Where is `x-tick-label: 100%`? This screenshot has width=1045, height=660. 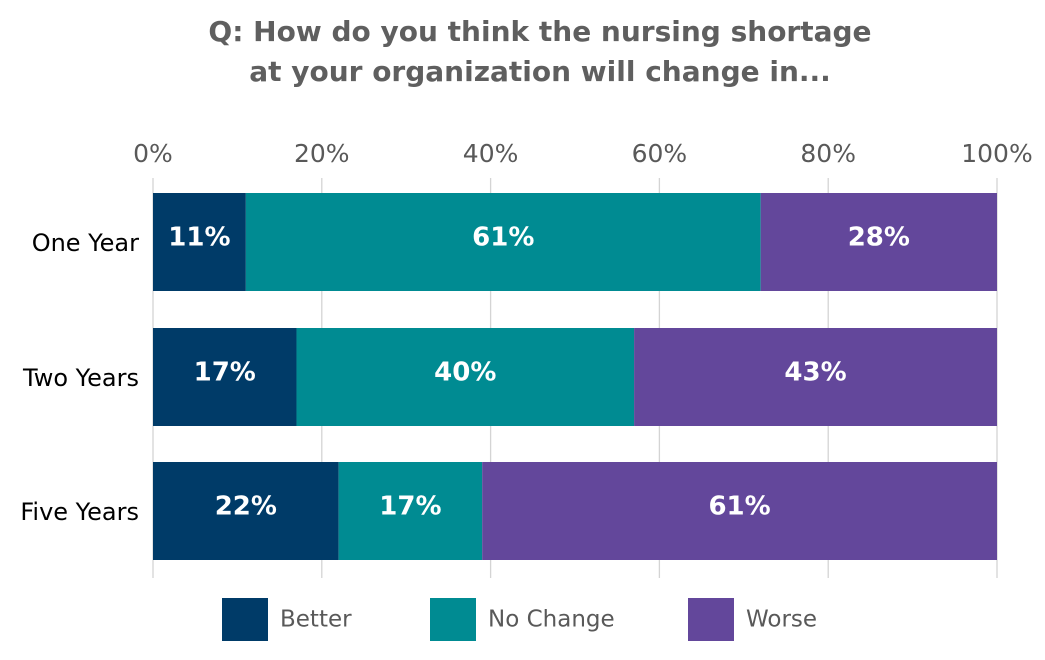 x-tick-label: 100% is located at coordinates (996, 153).